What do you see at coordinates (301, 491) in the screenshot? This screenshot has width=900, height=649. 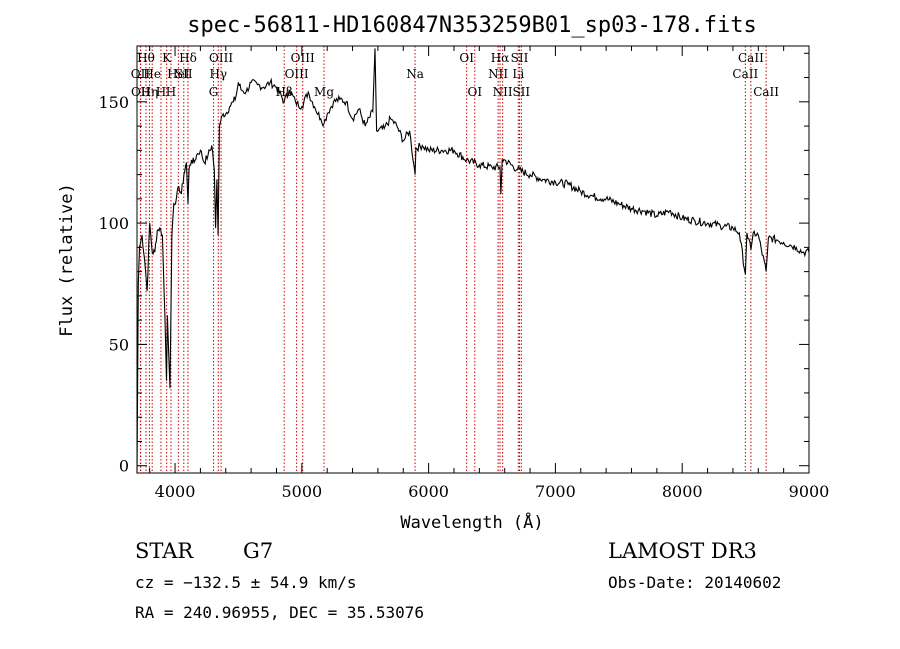 I see `x-tick-label: 5000` at bounding box center [301, 491].